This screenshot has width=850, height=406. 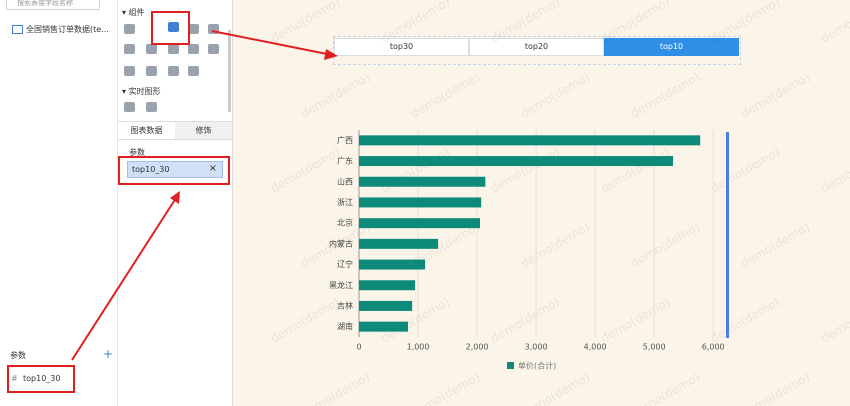 I want to click on params-title: 参数, so click(x=18, y=355).